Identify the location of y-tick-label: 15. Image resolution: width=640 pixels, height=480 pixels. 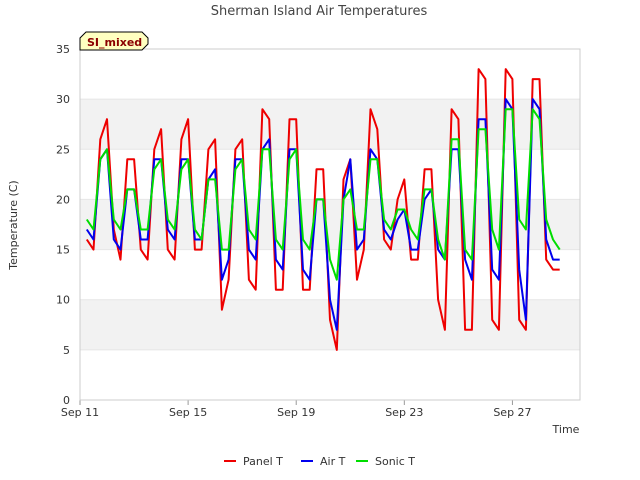
(63, 250).